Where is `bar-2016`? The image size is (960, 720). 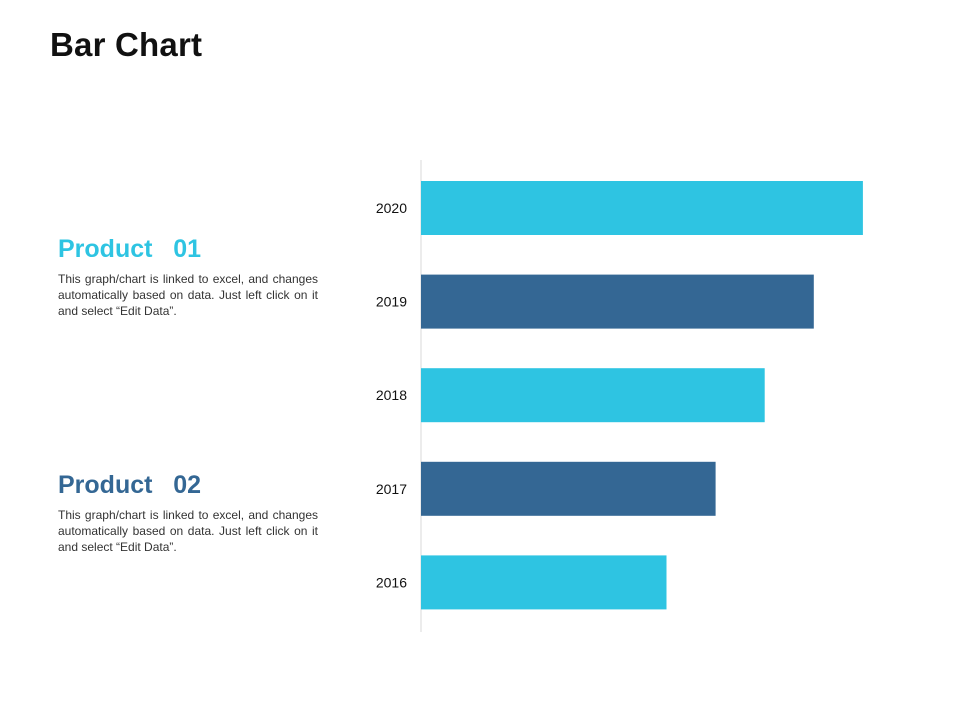 bar-2016 is located at coordinates (544, 582).